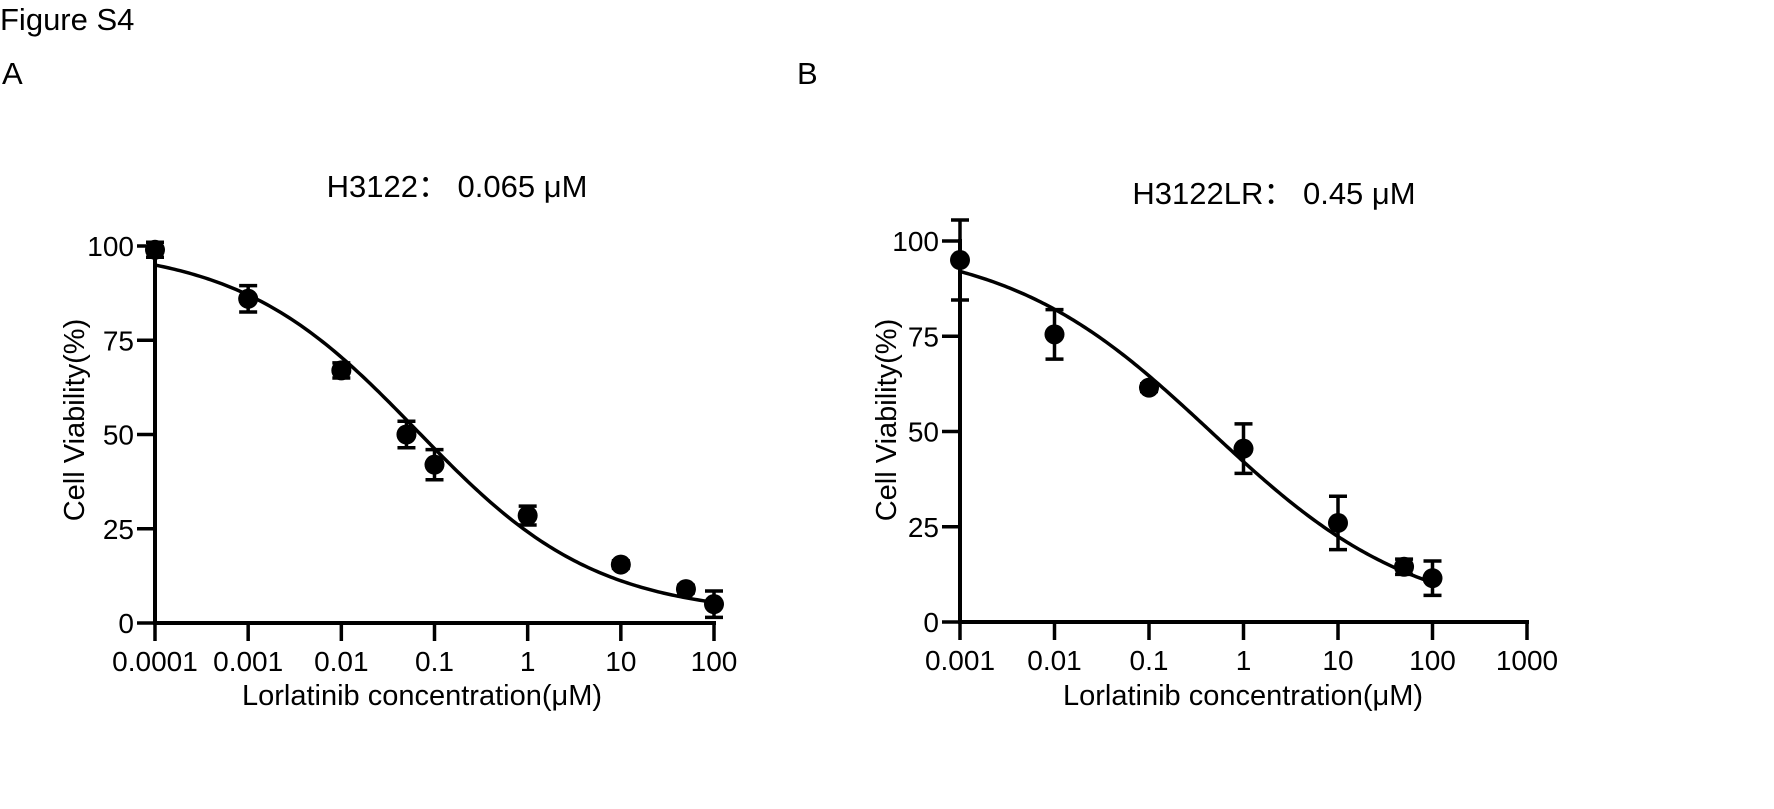  I want to click on chart-b-xlabel: Lorlatinib concentration(μM), so click(1243, 696).